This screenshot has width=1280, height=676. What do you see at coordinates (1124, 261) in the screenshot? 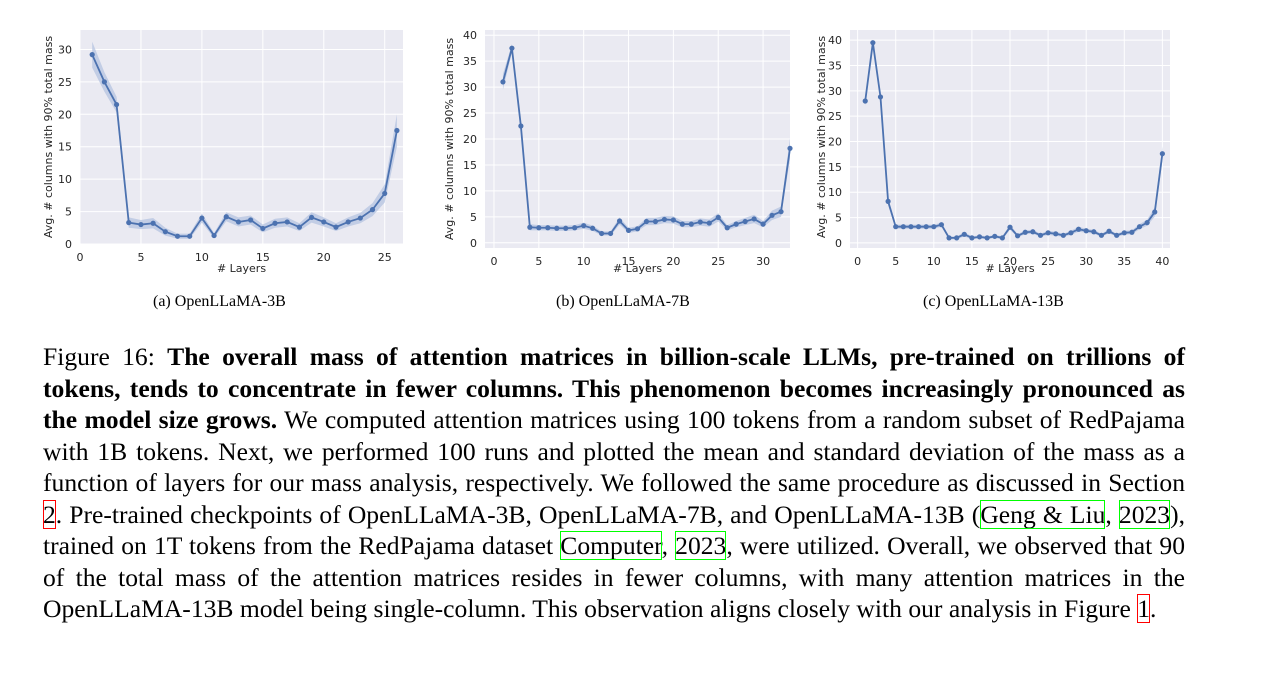
I see `x-tick-label: 35` at bounding box center [1124, 261].